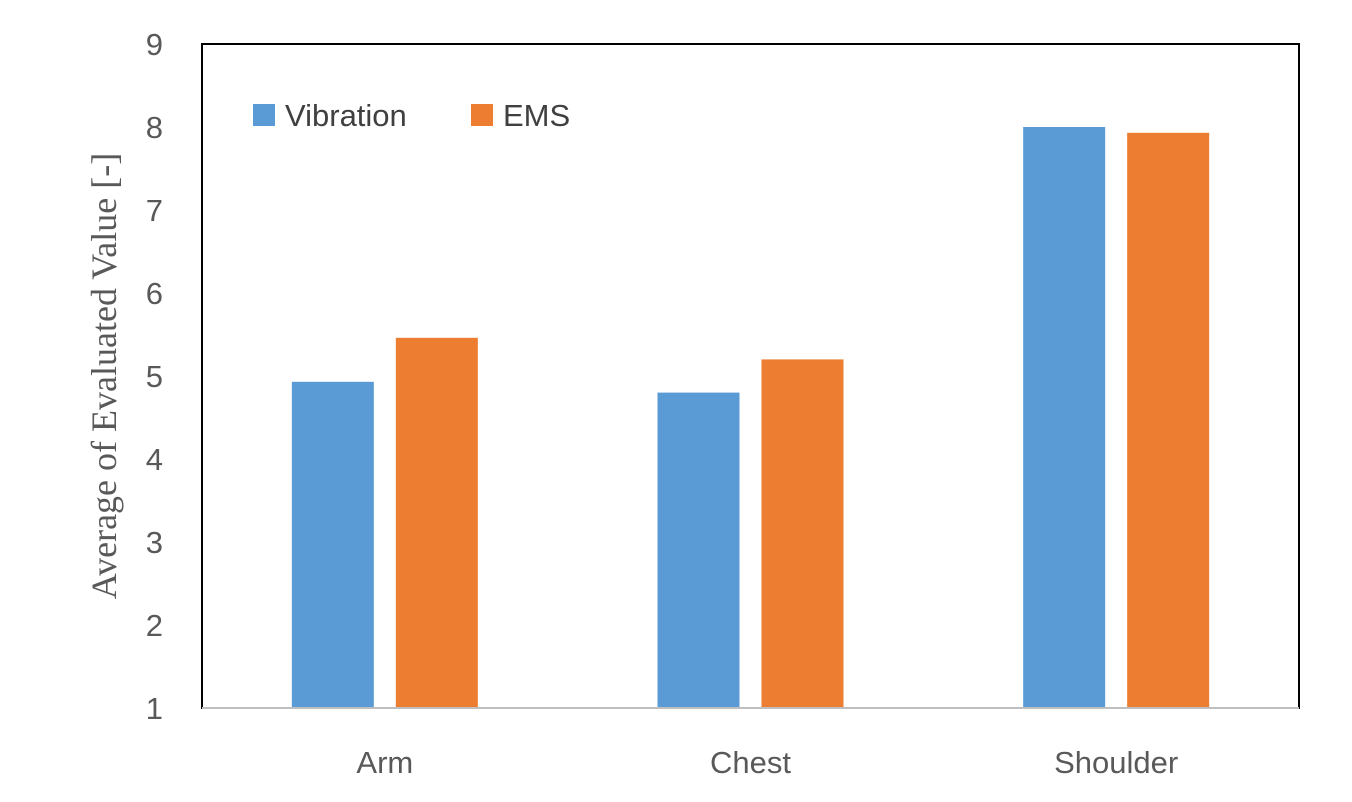  I want to click on legend-label-vibration: Vibration, so click(346, 115).